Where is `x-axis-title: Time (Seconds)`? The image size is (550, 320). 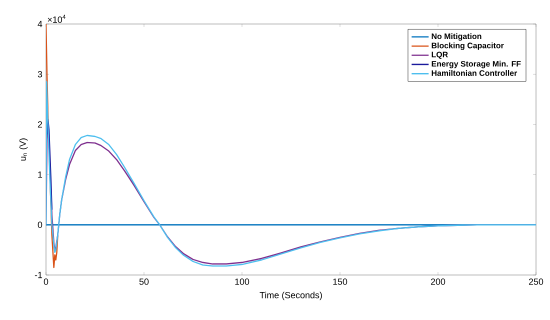 x-axis-title: Time (Seconds) is located at coordinates (291, 296).